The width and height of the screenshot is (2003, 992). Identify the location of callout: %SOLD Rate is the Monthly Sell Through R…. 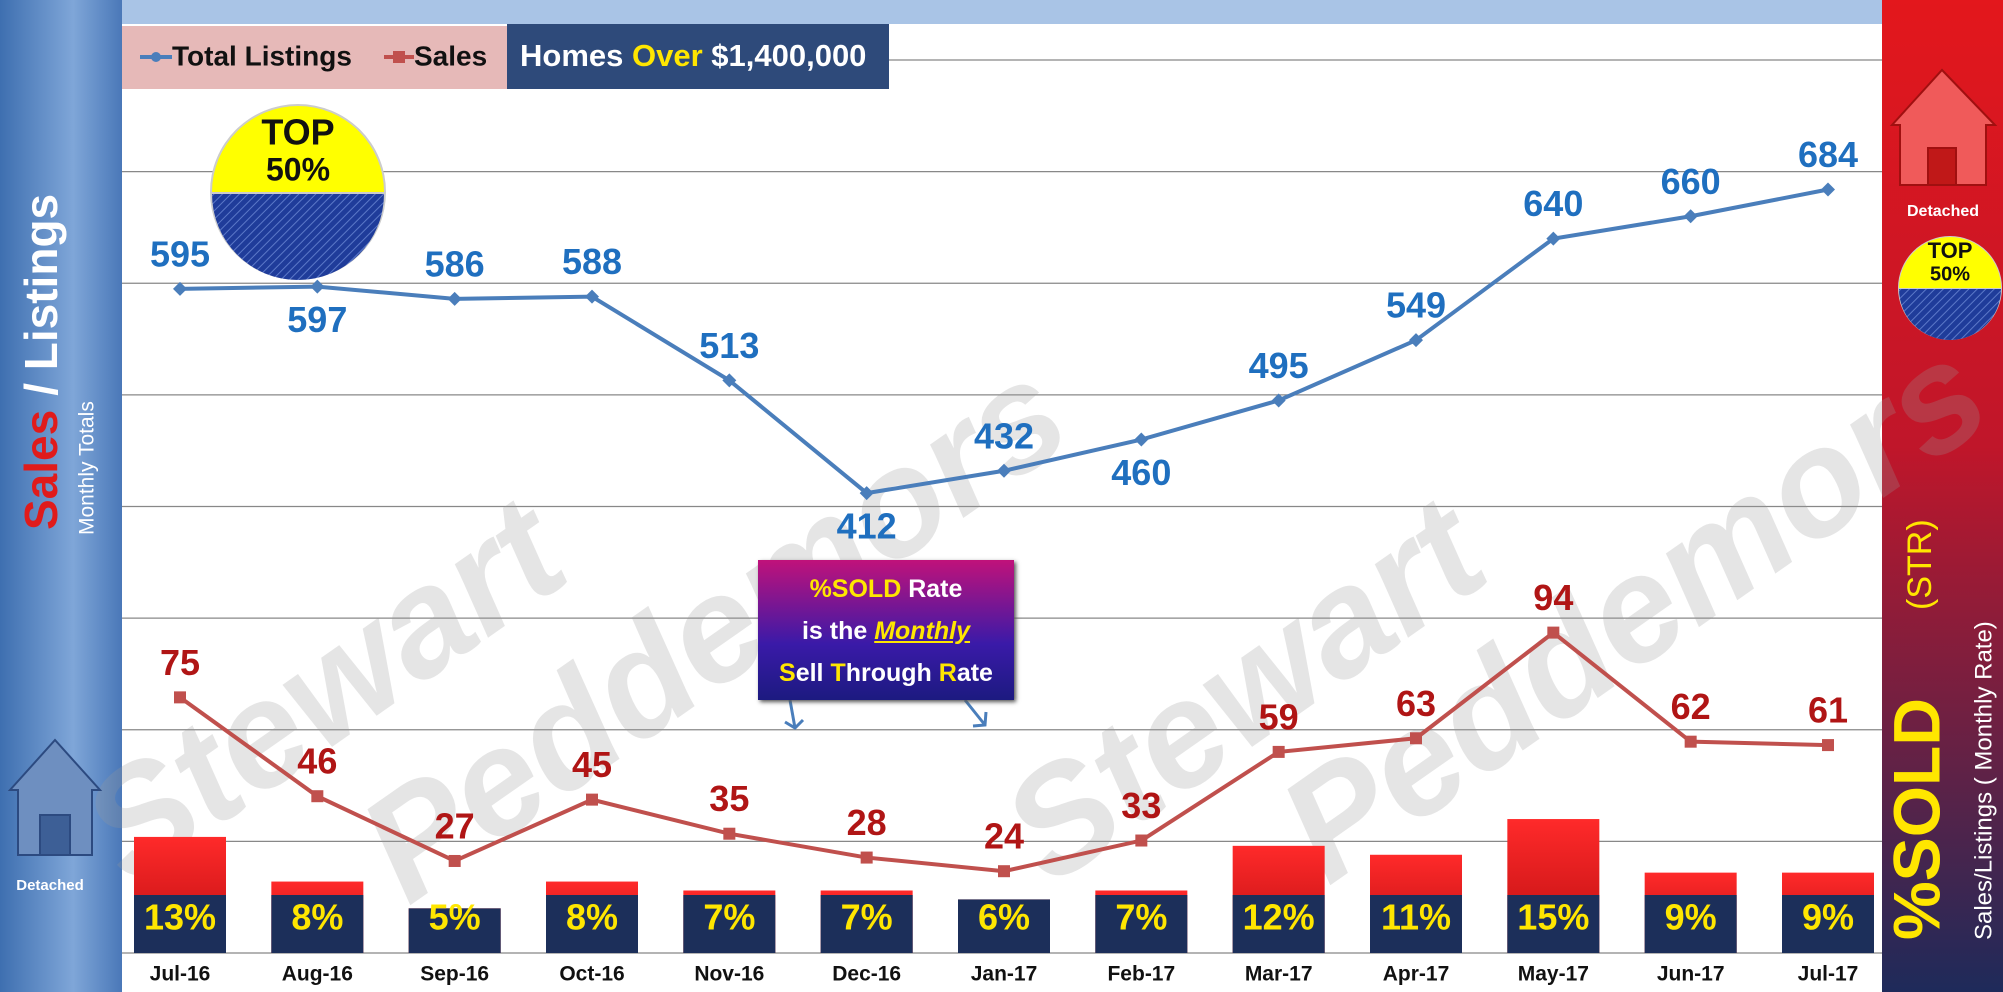
(886, 630).